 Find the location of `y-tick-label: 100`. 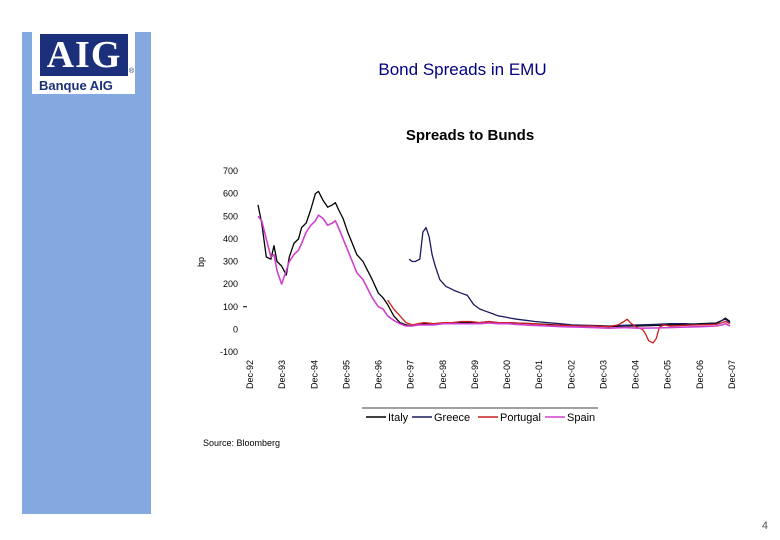

y-tick-label: 100 is located at coordinates (230, 307).